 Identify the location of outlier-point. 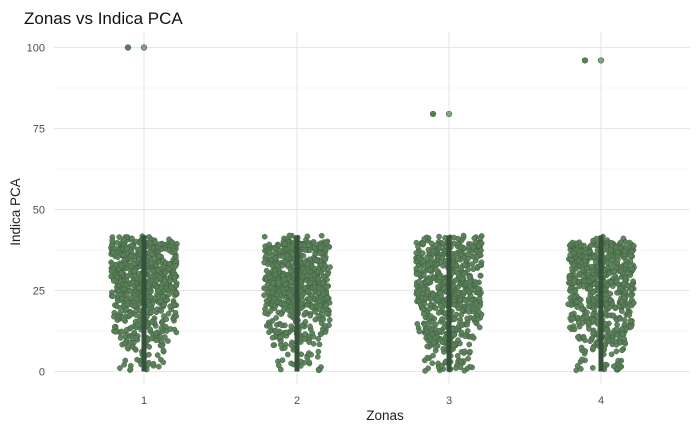
(433, 114).